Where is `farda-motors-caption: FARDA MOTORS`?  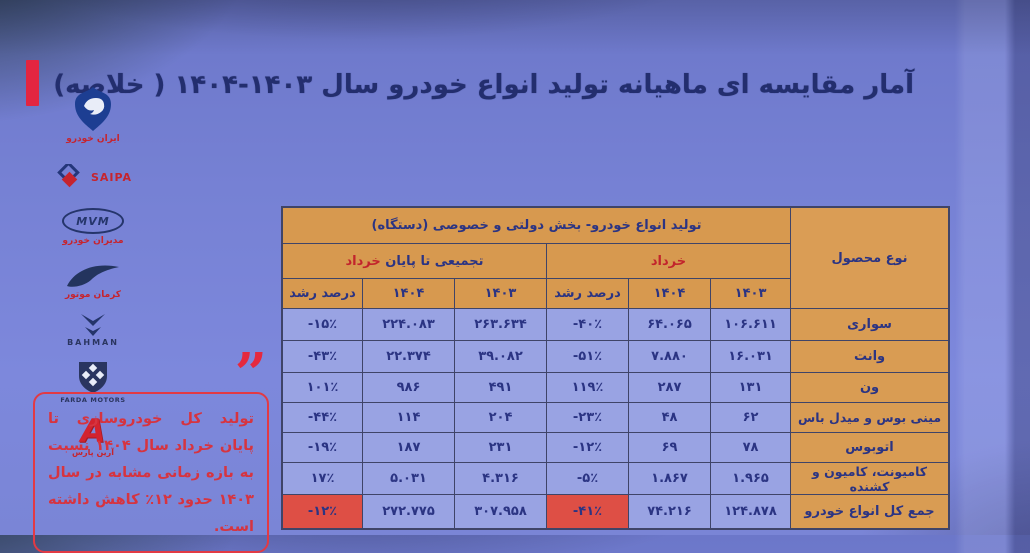
farda-motors-caption: FARDA MOTORS is located at coordinates (93, 400).